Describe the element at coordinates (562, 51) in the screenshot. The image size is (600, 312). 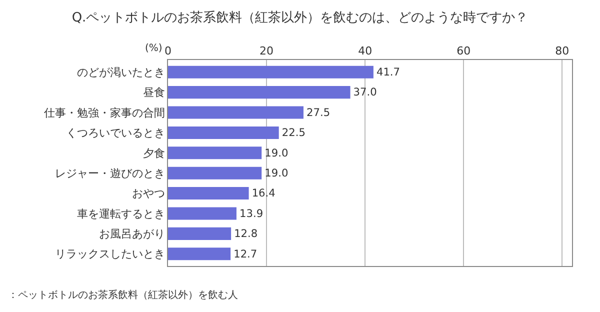
I see `x-tick-label: 80` at that location.